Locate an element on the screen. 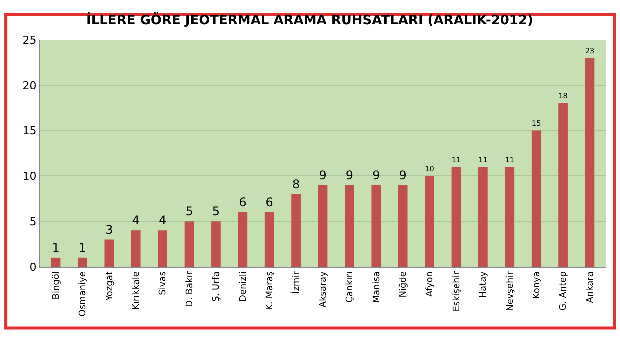  data-label: 3 is located at coordinates (110, 229).